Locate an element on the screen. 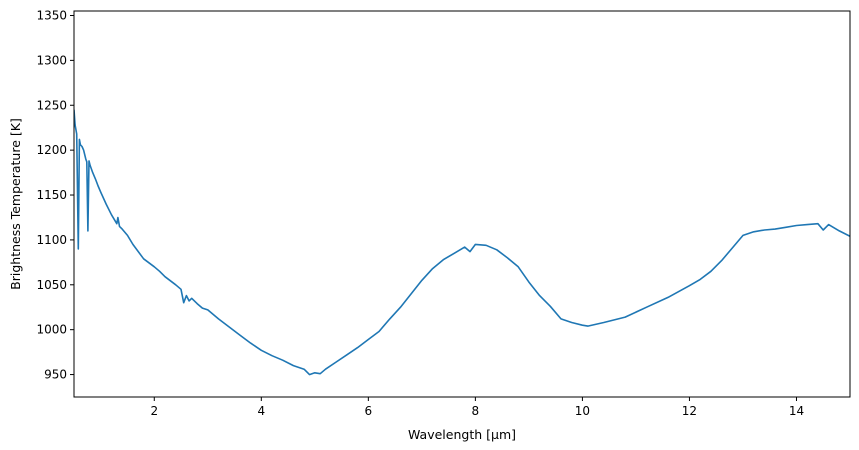  y-tick-label: 1300 is located at coordinates (51, 60).